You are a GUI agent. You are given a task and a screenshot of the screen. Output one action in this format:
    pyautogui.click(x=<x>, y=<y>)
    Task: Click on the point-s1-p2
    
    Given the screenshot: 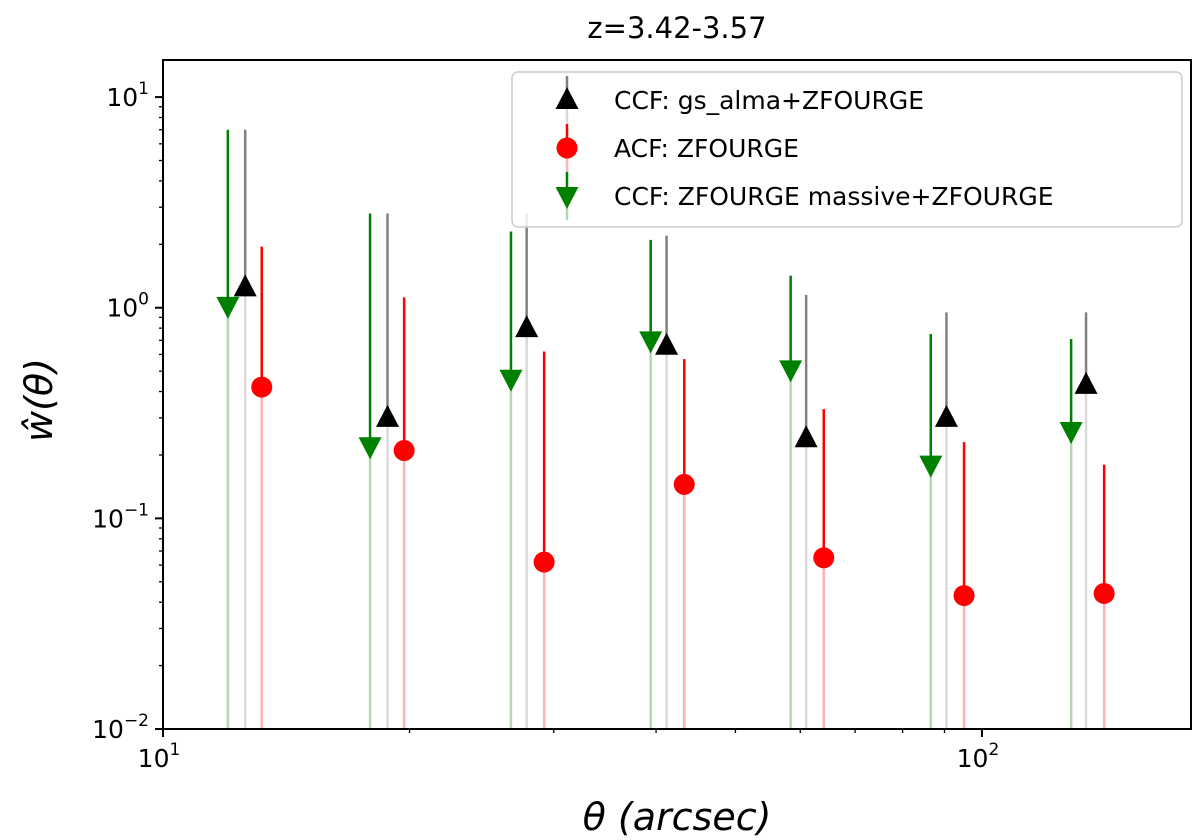 What is the action you would take?
    pyautogui.click(x=544, y=562)
    